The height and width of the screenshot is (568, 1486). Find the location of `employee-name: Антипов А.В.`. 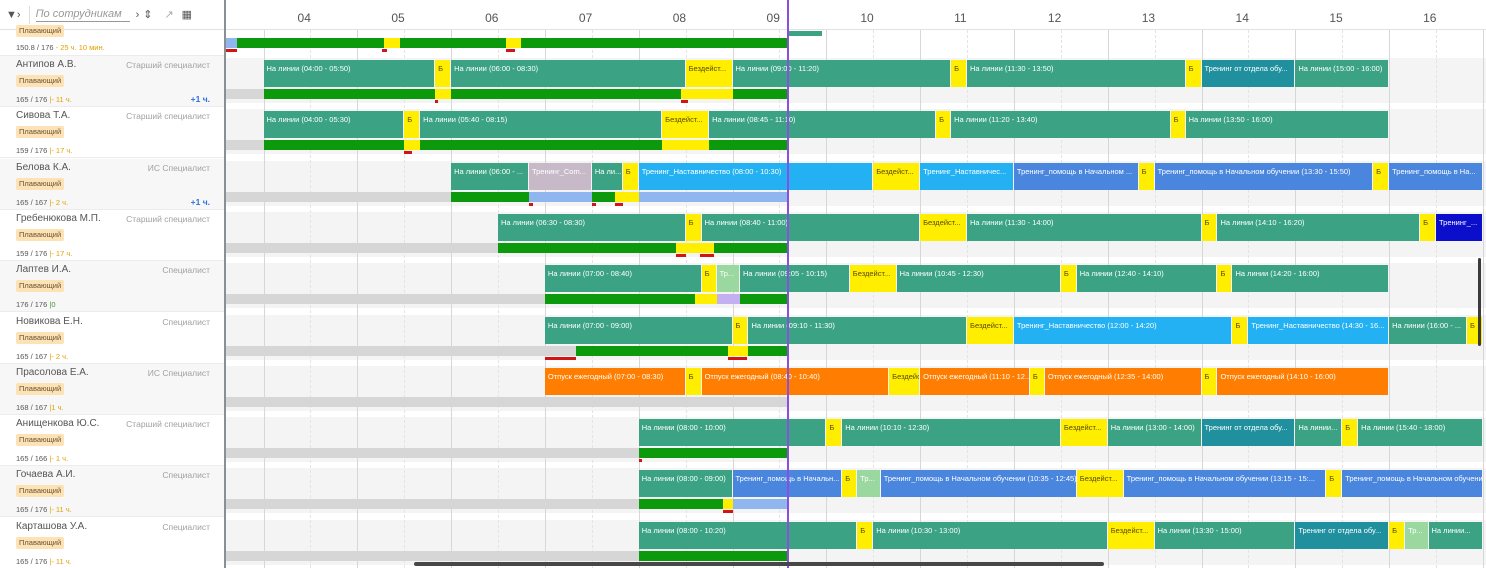

employee-name: Антипов А.В. is located at coordinates (46, 64).